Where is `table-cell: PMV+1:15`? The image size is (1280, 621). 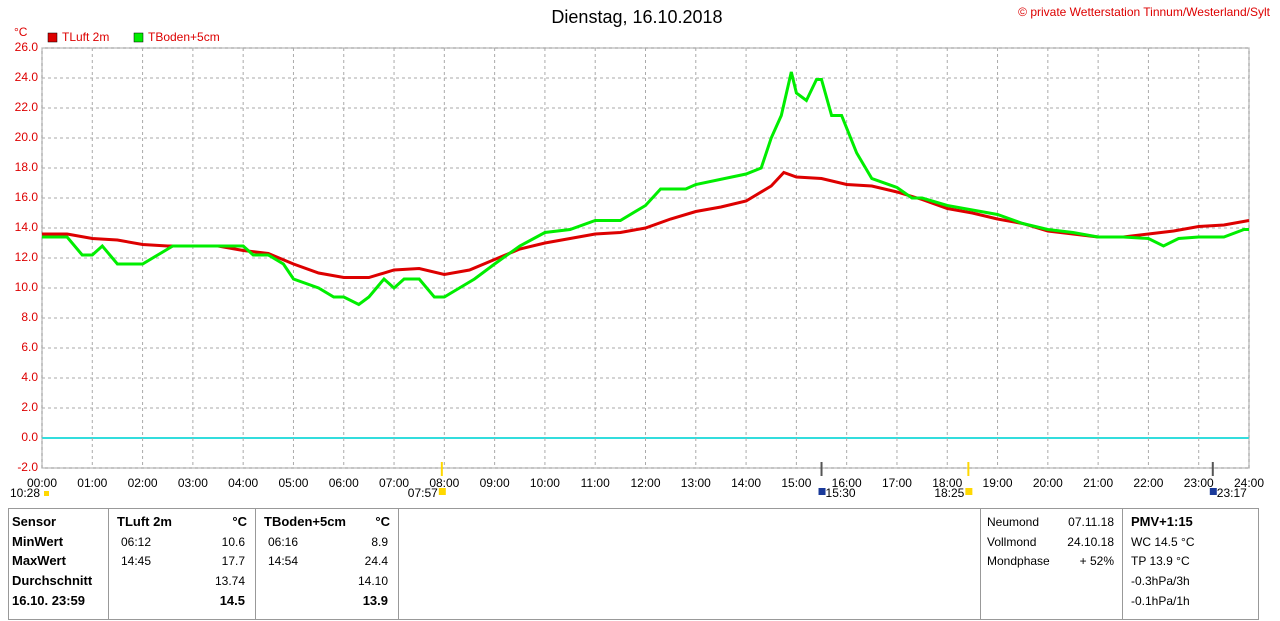 table-cell: PMV+1:15 is located at coordinates (1162, 521).